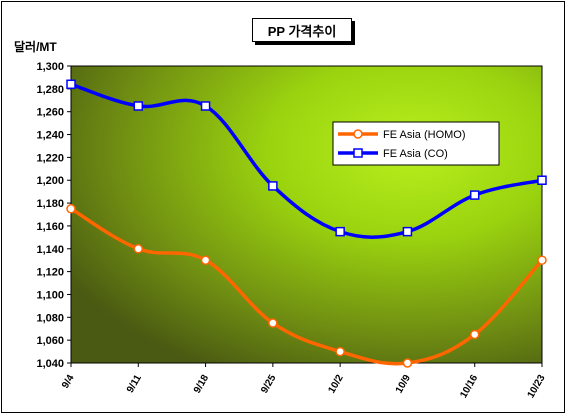  I want to click on x-tick-label: 9/11, so click(134, 384).